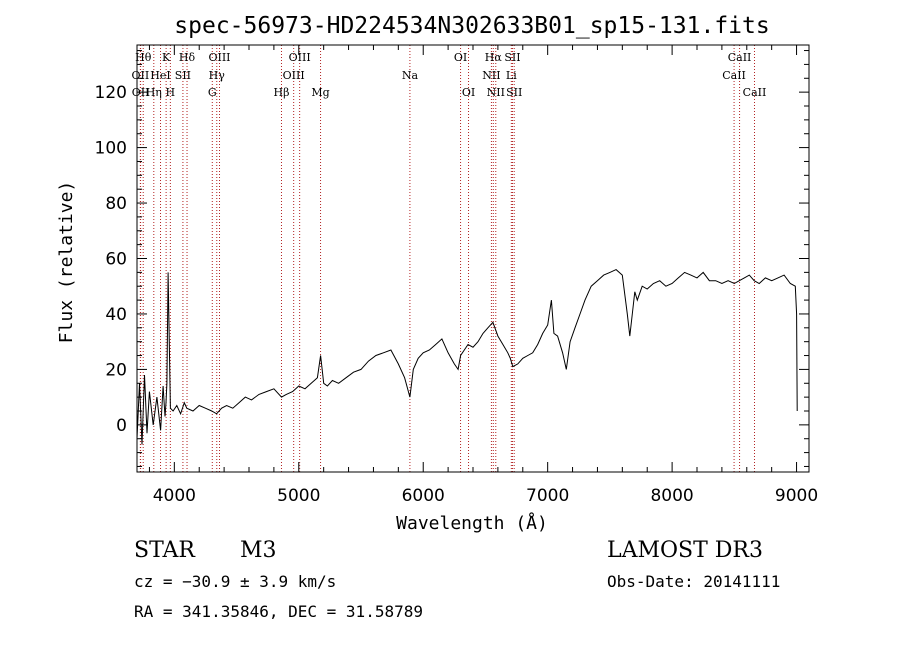 This screenshot has width=900, height=649. Describe the element at coordinates (258, 550) in the screenshot. I see `object-subclass: M3` at that location.